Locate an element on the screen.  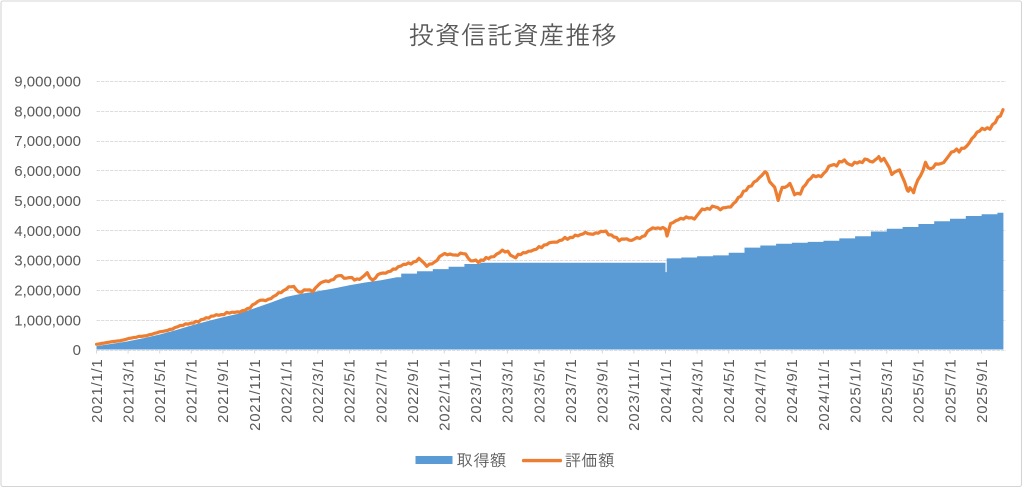
svg-text: 2024/7/1 is located at coordinates (761, 391).